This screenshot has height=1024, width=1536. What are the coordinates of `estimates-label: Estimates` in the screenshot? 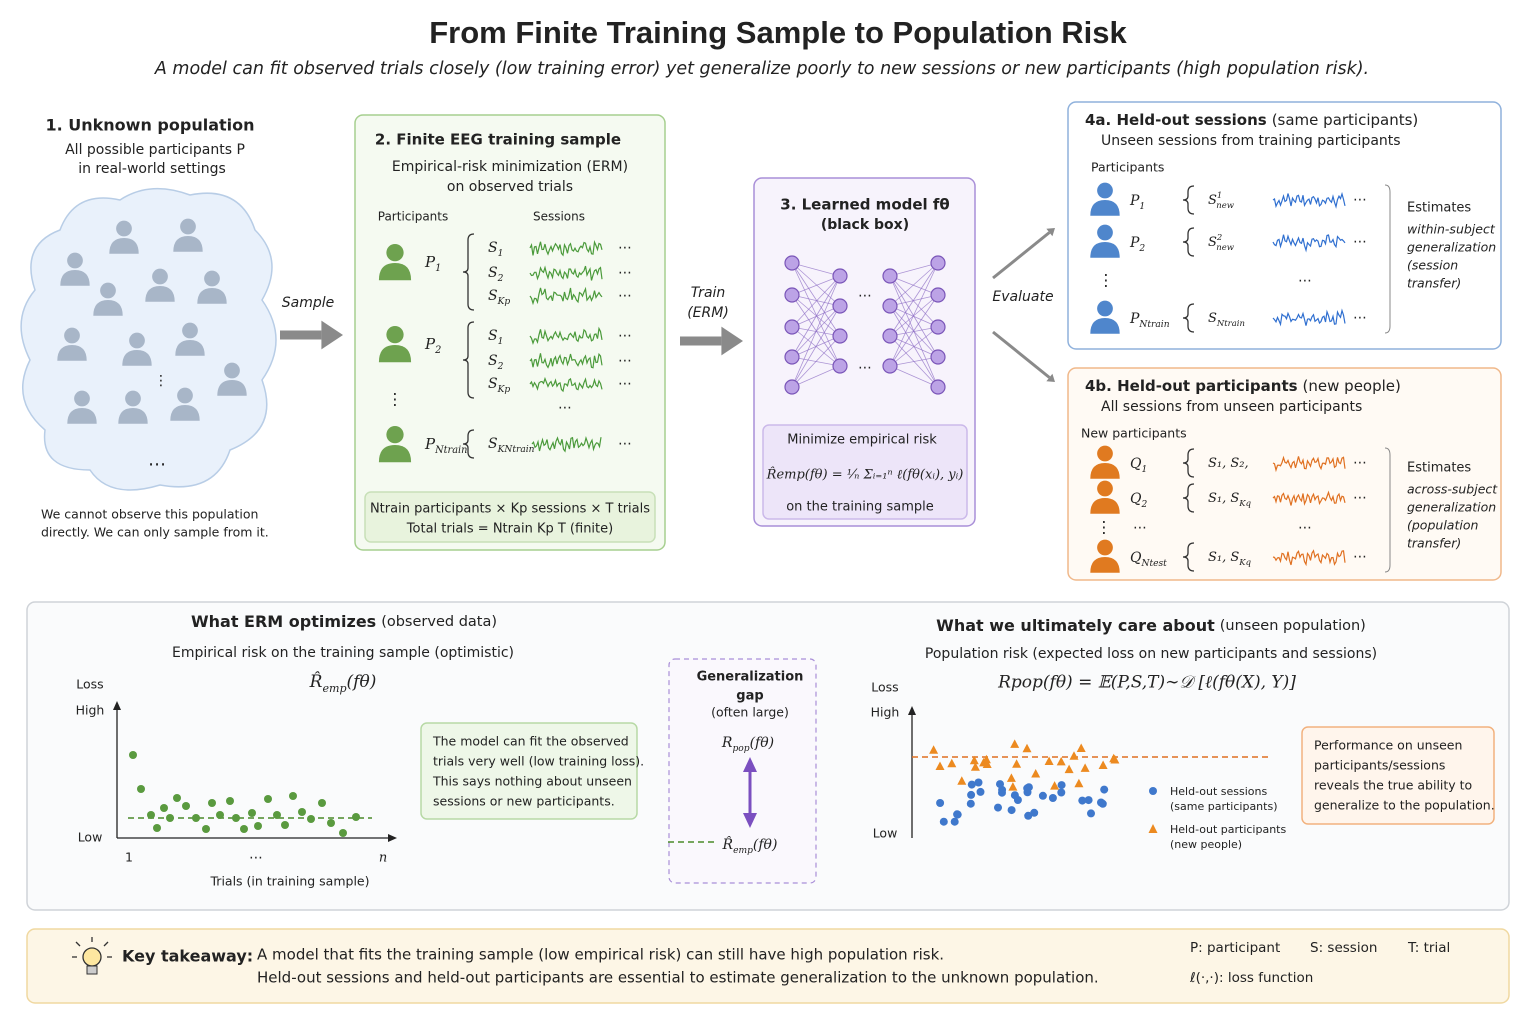 It's located at (1439, 468).